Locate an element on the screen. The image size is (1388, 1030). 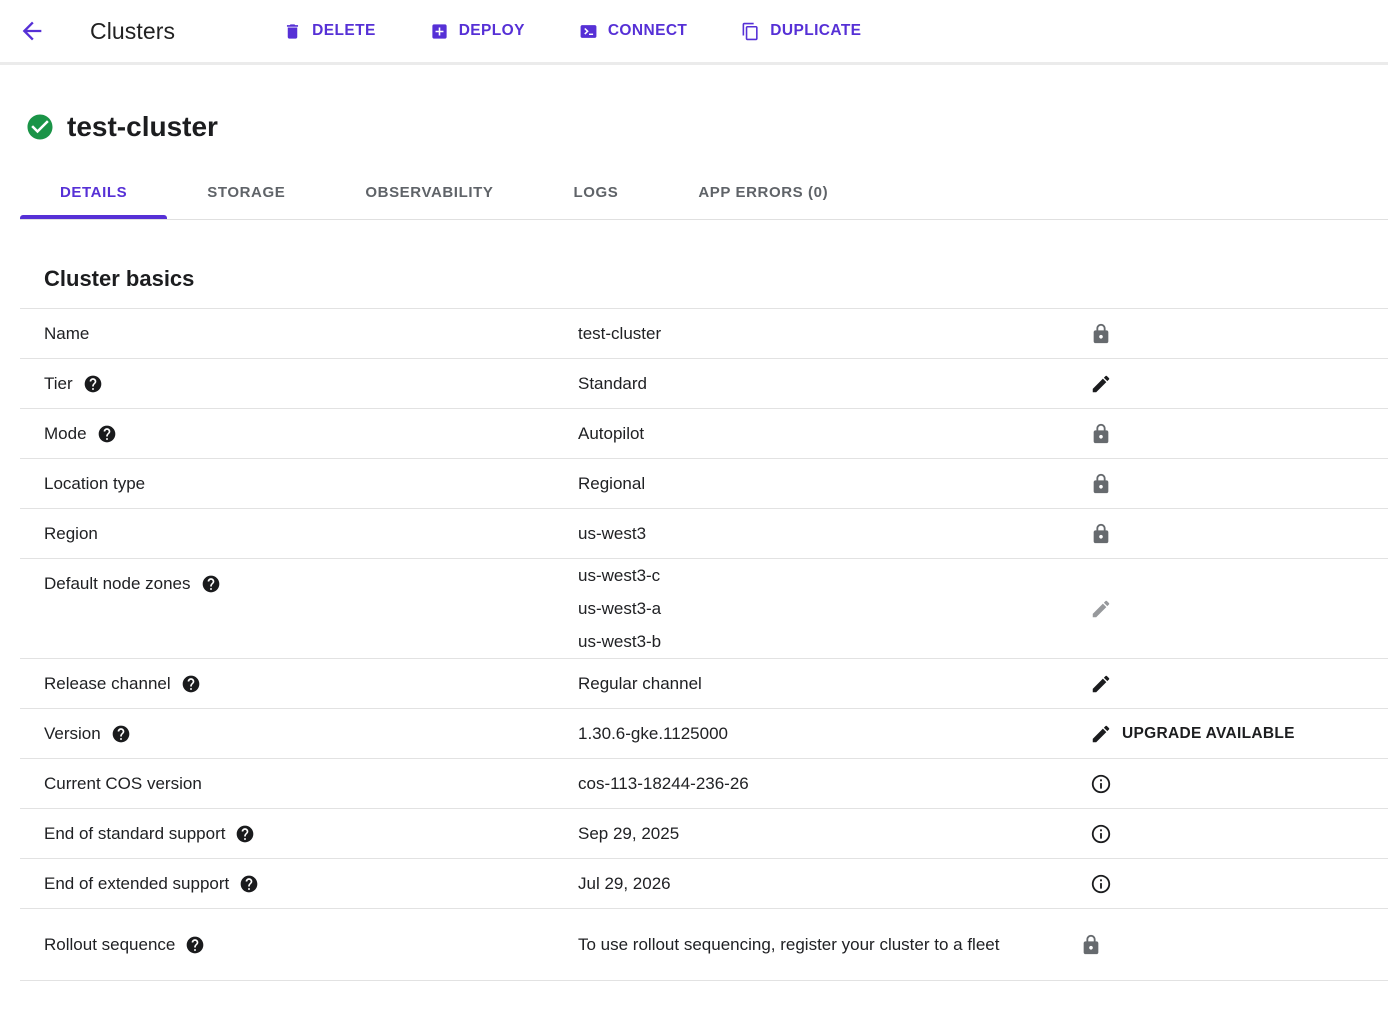
upgrade-available-label: UPGRADE AVAILABLE is located at coordinates (1208, 733).